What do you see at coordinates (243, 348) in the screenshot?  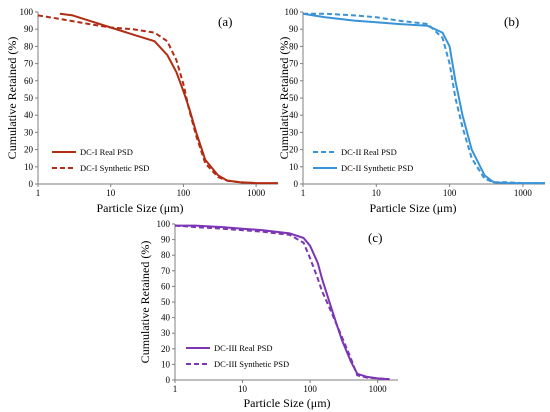 I see `legend-label-1: DC-III Real PSD` at bounding box center [243, 348].